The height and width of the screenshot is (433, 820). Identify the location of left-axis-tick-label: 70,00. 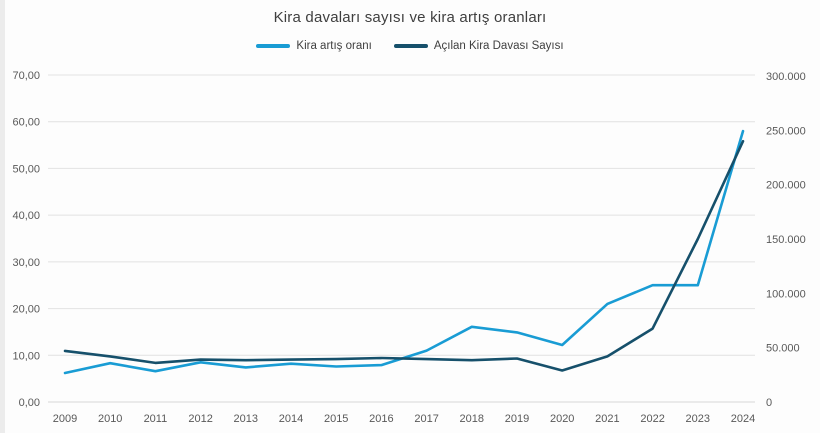
(26, 76).